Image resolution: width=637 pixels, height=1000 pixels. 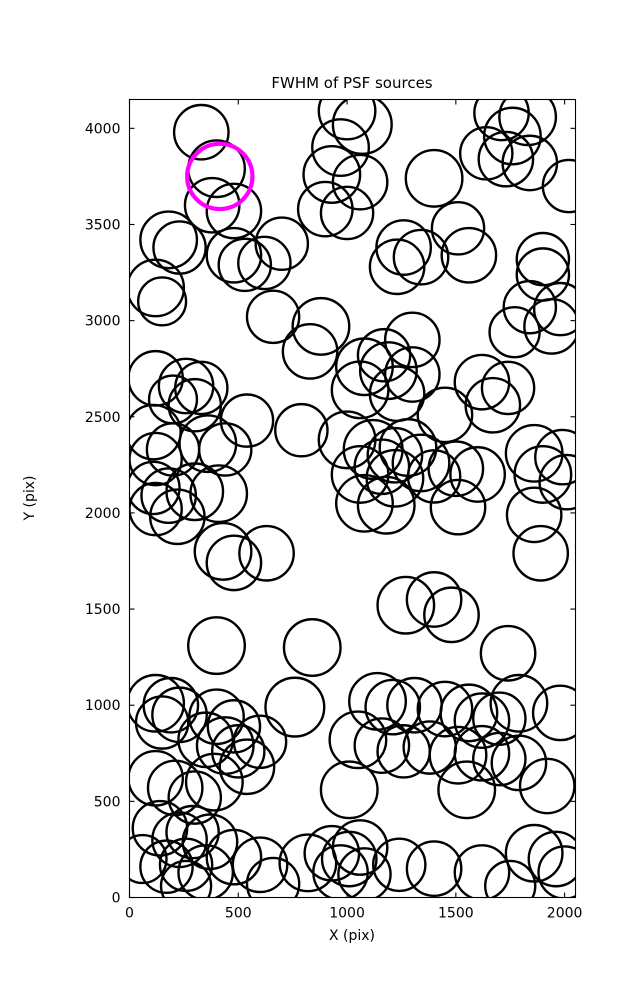 I want to click on x-tick-label: 1000, so click(x=347, y=914).